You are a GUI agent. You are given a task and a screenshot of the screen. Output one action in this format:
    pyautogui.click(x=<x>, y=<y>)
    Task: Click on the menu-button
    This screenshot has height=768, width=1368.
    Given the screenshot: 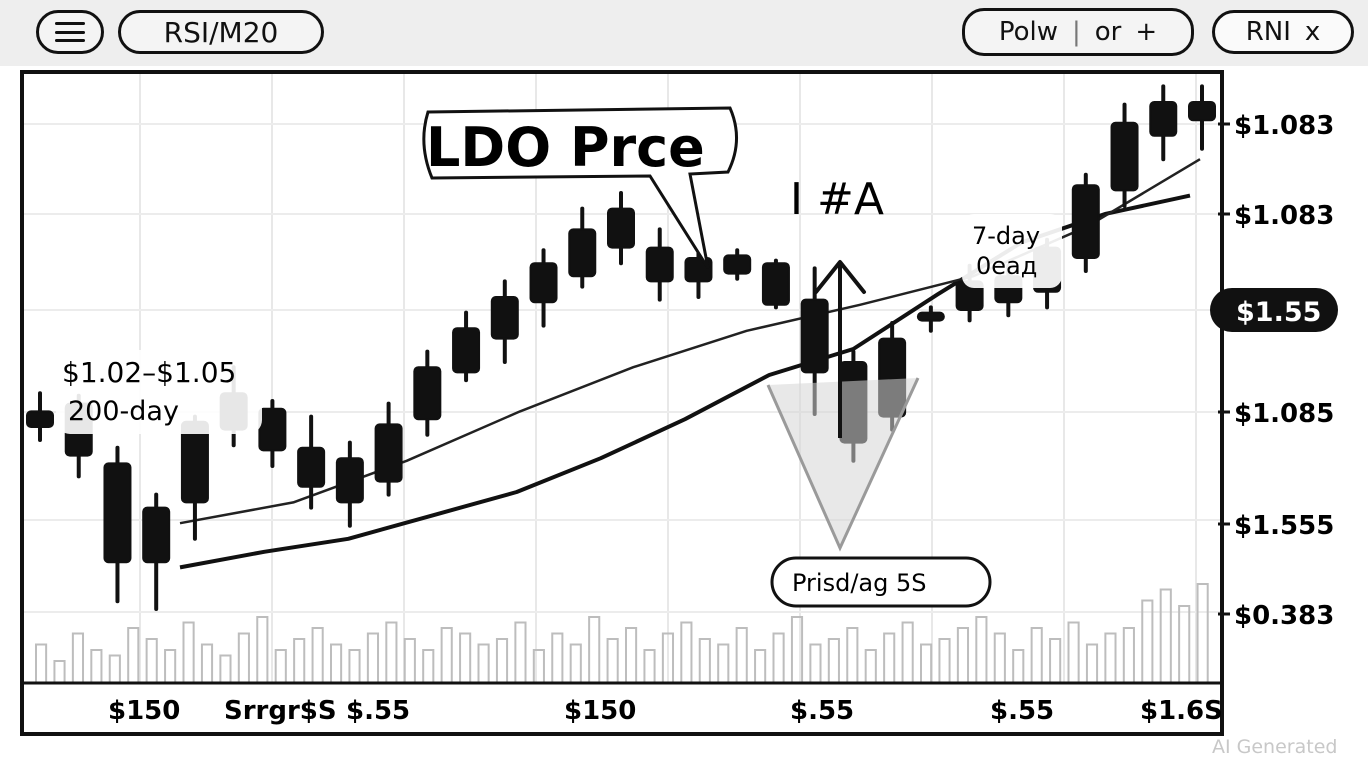 What is the action you would take?
    pyautogui.click(x=70, y=32)
    